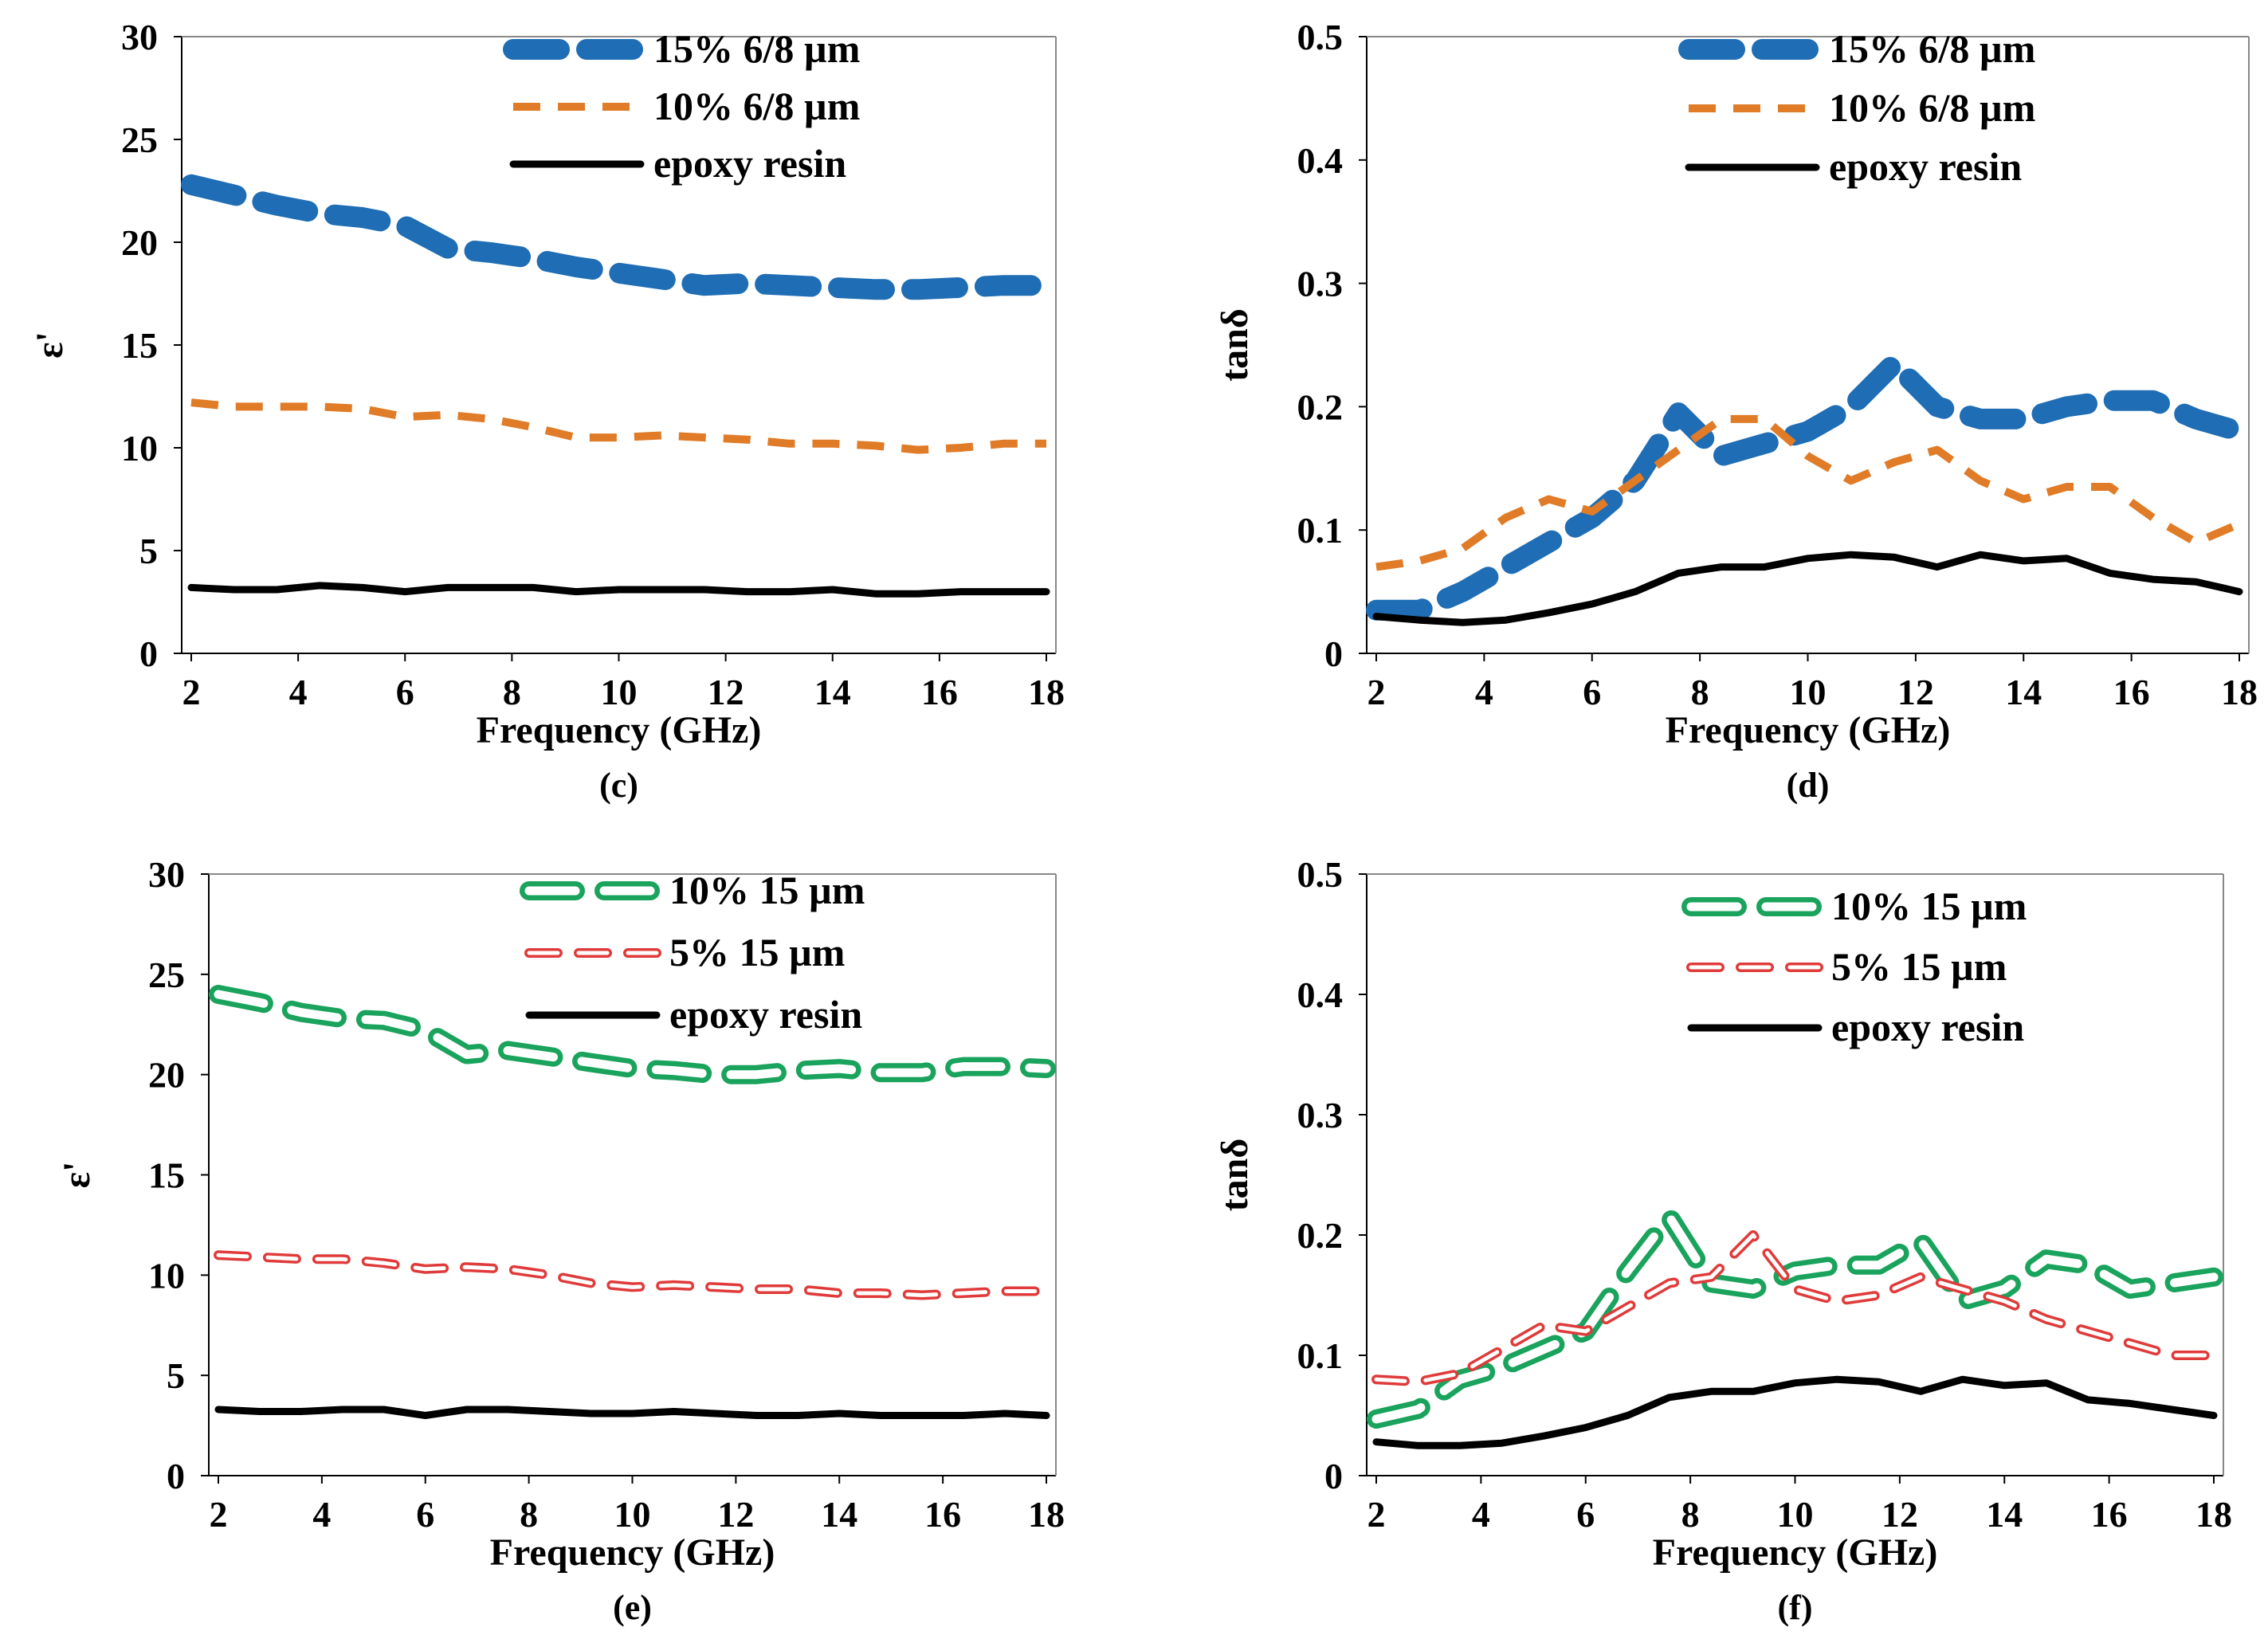 This screenshot has width=2268, height=1635. I want to click on y-axis-label: tanδ, so click(1235, 345).